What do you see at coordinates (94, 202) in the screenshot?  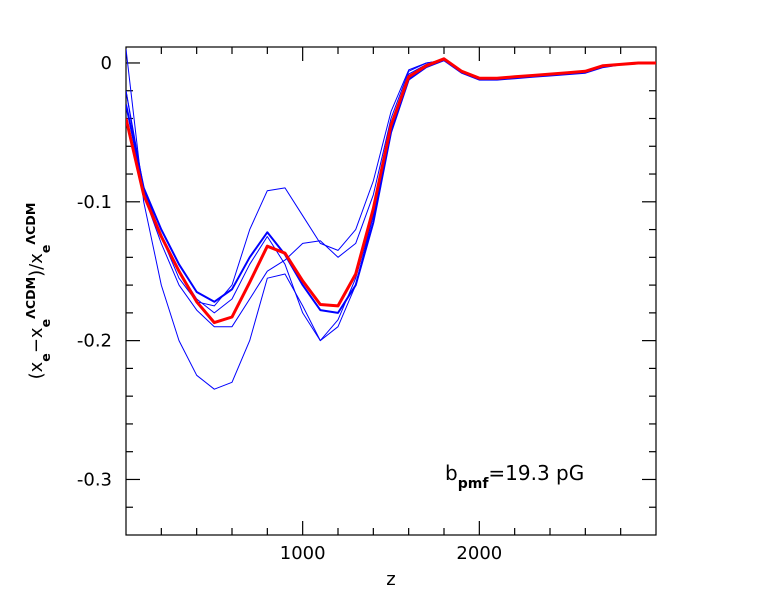 I see `y-tick-label: -0.1` at bounding box center [94, 202].